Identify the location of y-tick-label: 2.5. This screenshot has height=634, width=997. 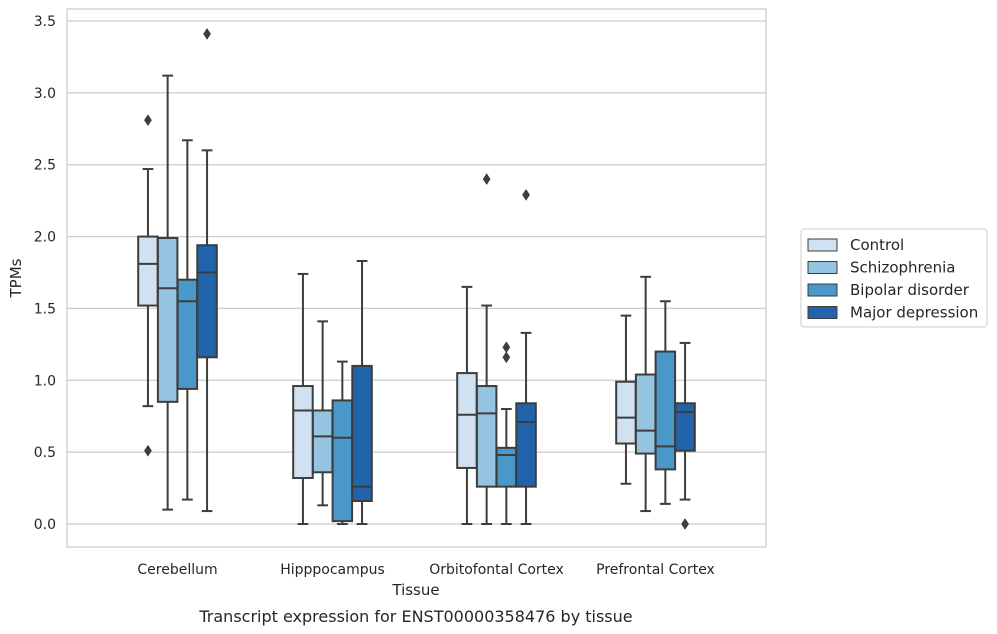
(45, 166).